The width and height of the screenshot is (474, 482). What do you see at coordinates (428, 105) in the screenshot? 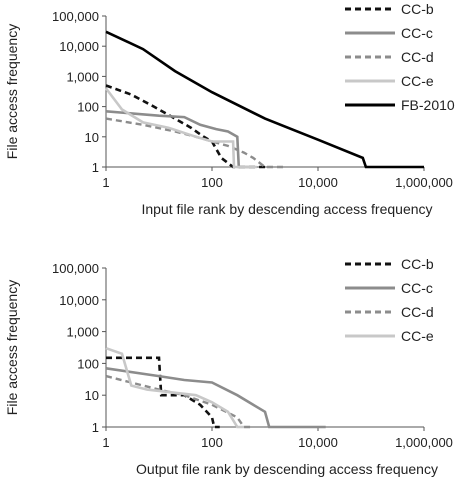
I see `legend-label: FB-2010` at bounding box center [428, 105].